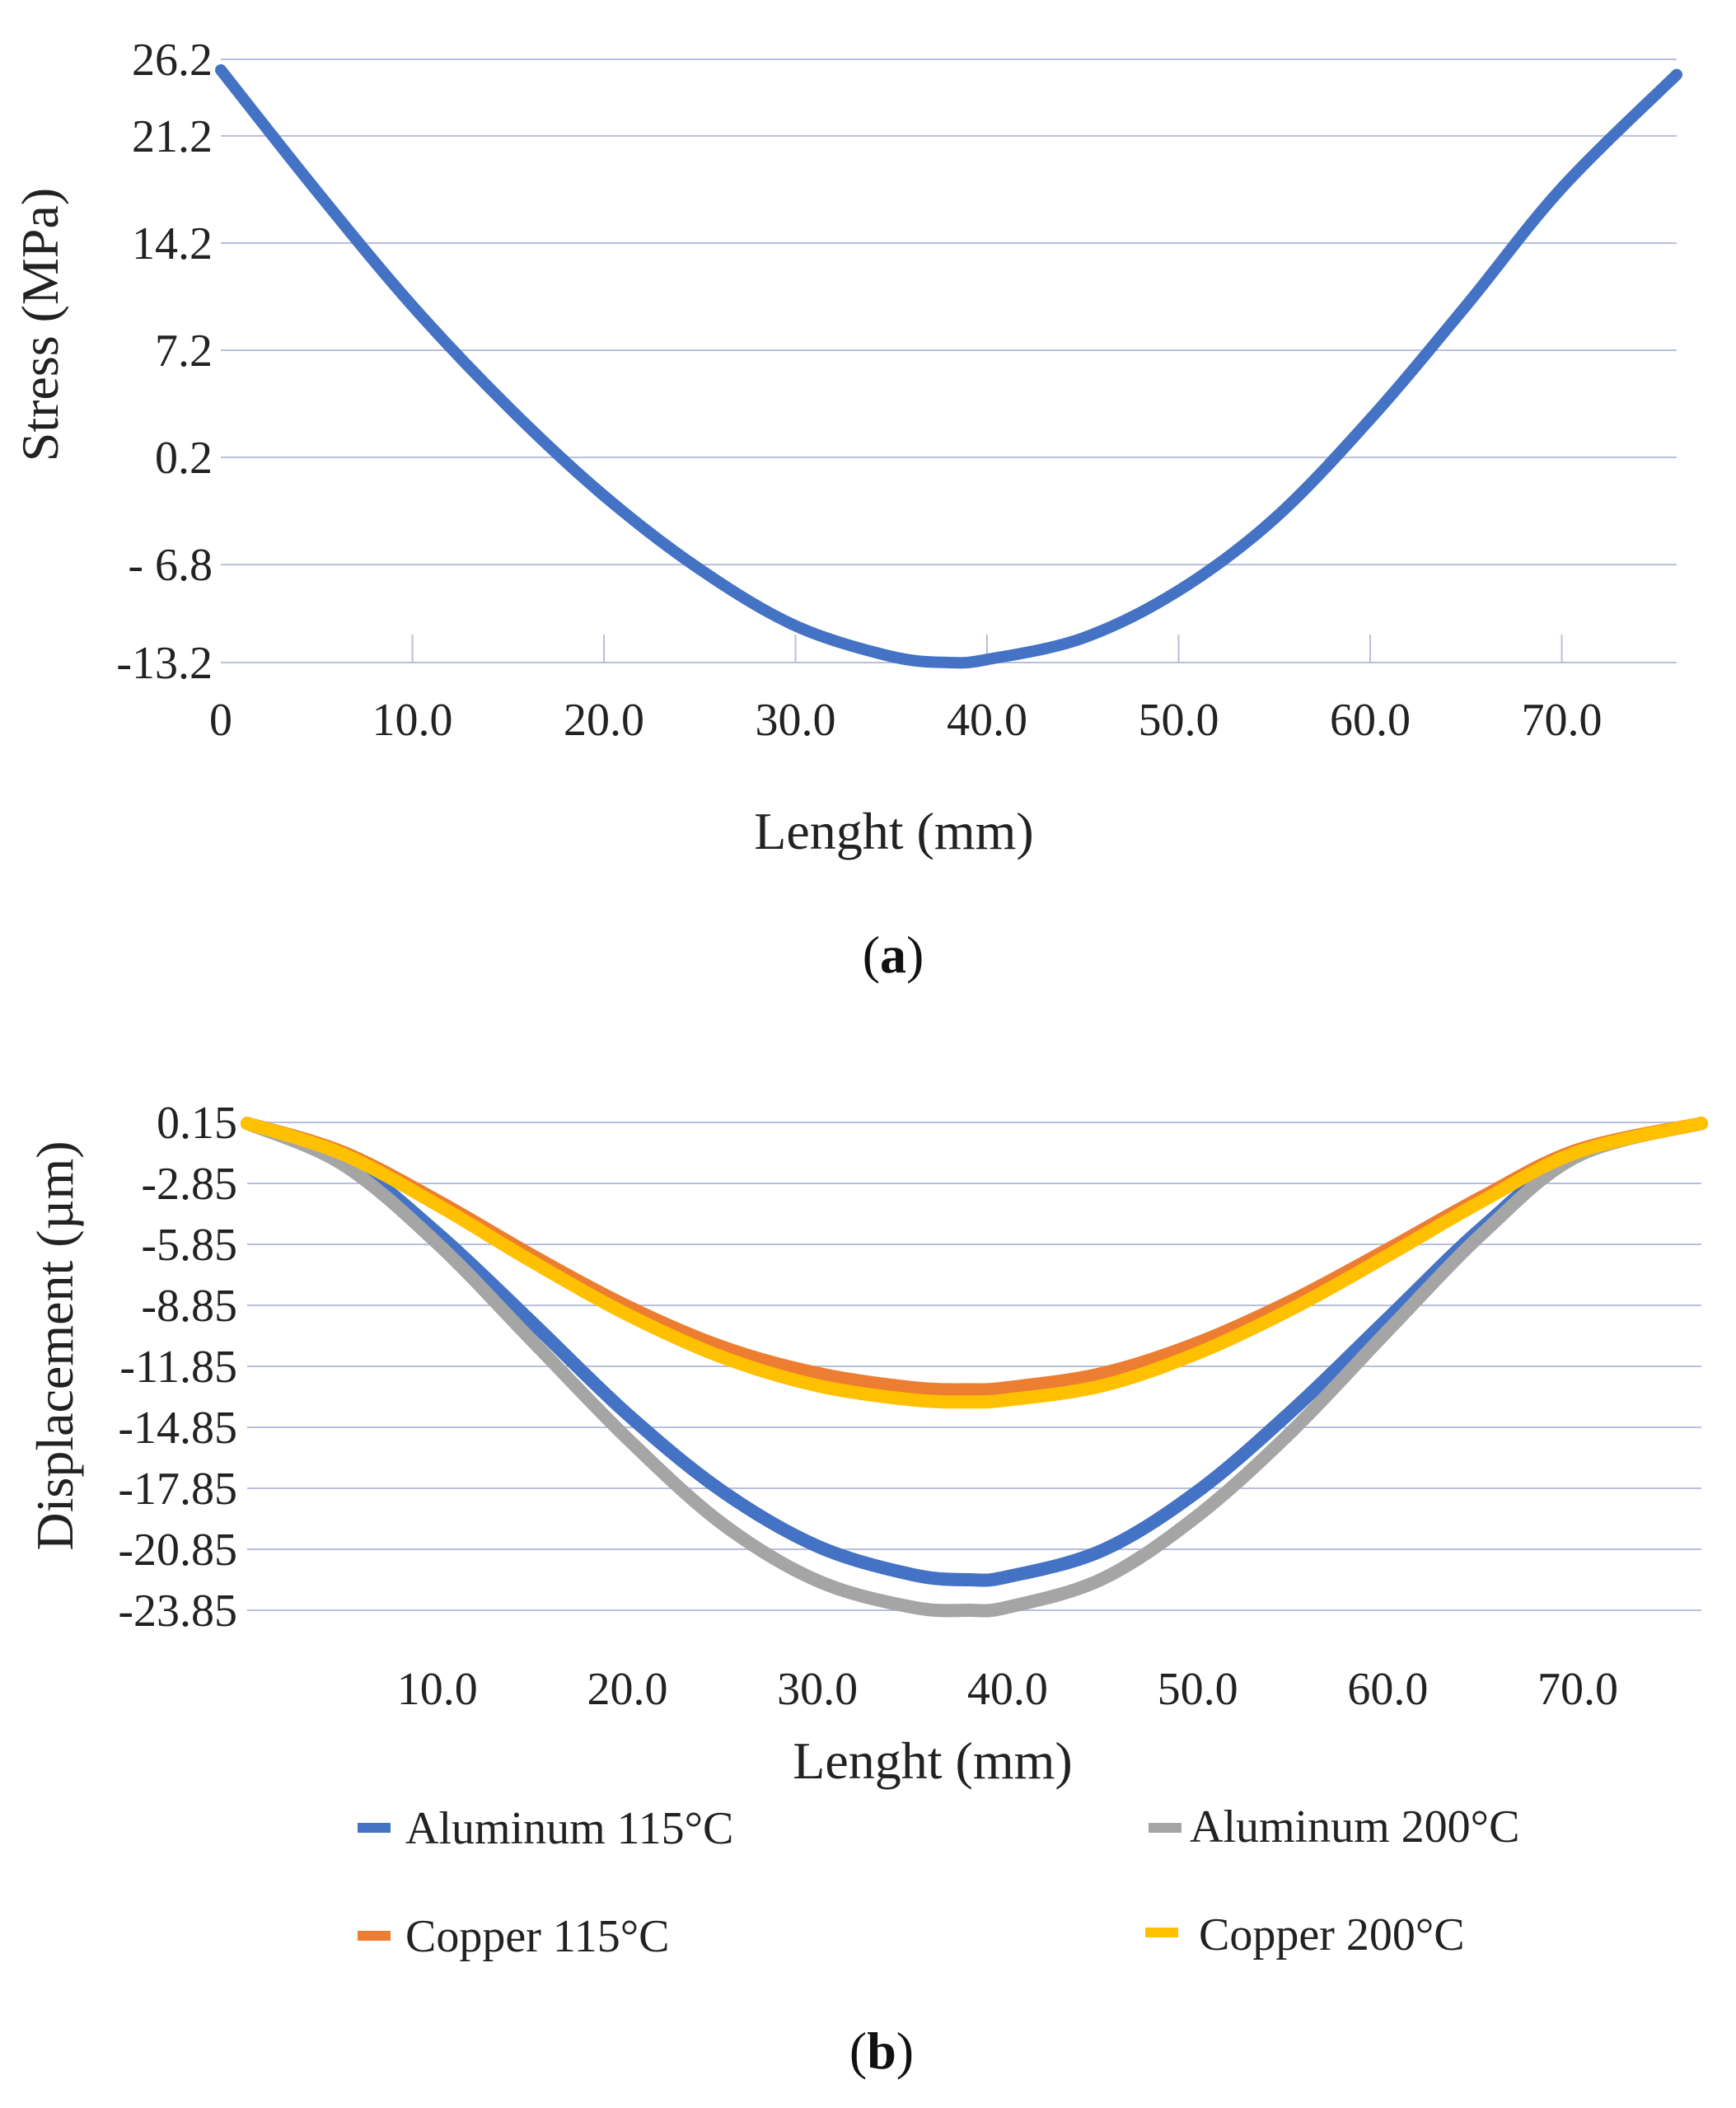 Image resolution: width=1736 pixels, height=2108 pixels. What do you see at coordinates (1198, 1689) in the screenshot?
I see `panel-b-x-tick-label-4: 50.0` at bounding box center [1198, 1689].